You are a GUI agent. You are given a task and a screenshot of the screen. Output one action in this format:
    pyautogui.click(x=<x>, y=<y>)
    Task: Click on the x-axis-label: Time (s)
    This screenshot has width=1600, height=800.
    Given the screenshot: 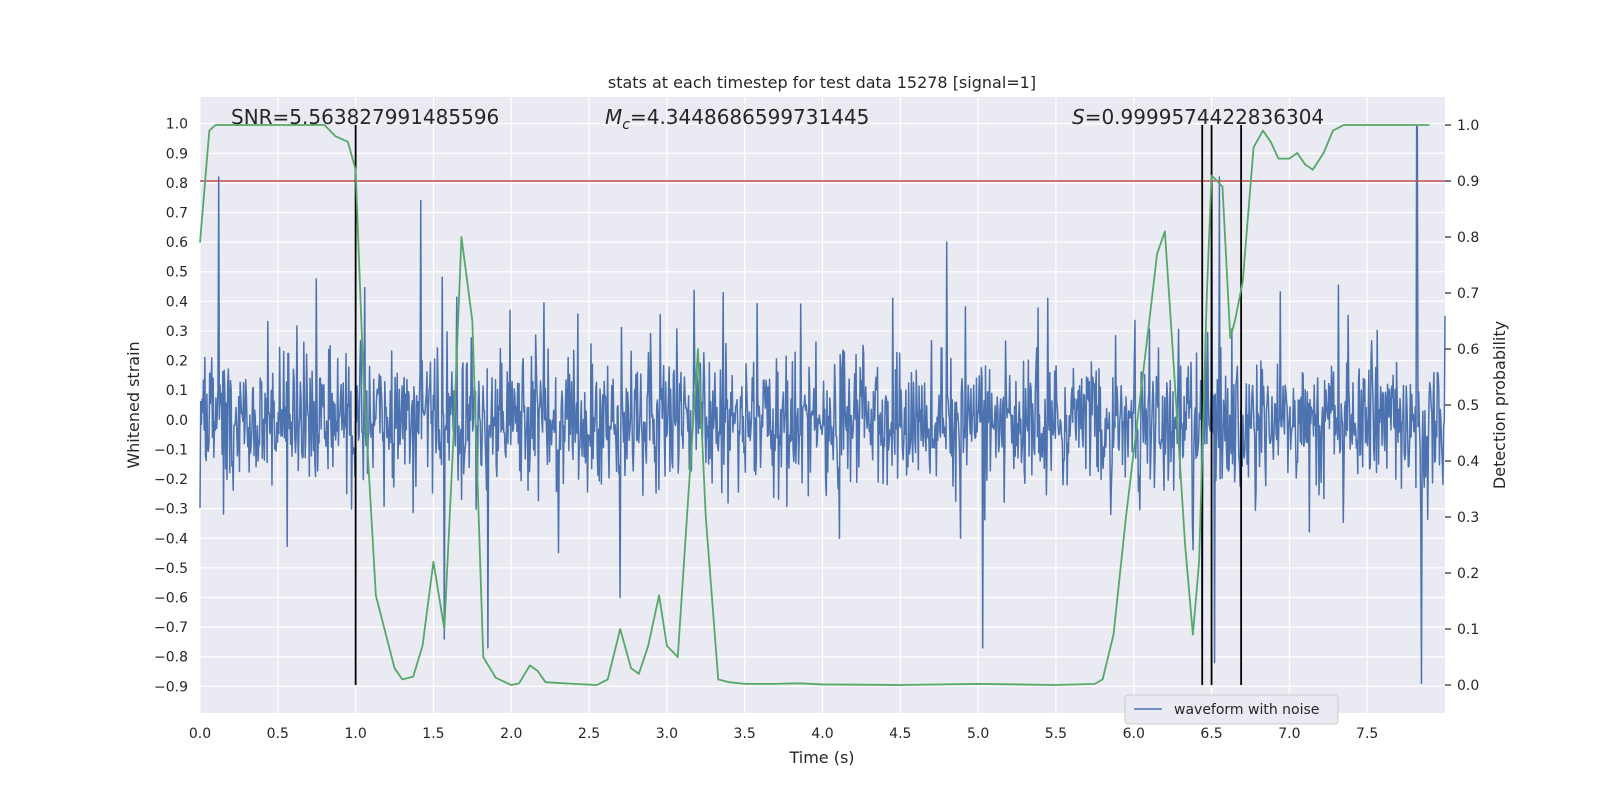 What is the action you would take?
    pyautogui.click(x=821, y=757)
    